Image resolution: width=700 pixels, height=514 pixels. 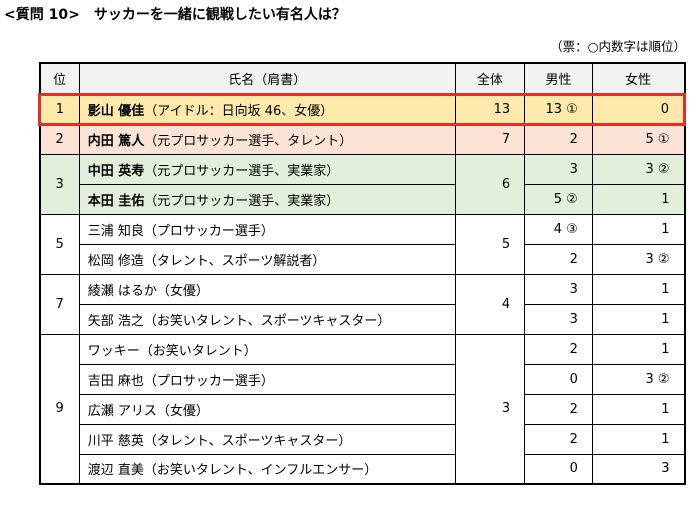 I want to click on name-cell: 松岡 修造（タレント、スポーツ解説者）, so click(x=267, y=259).